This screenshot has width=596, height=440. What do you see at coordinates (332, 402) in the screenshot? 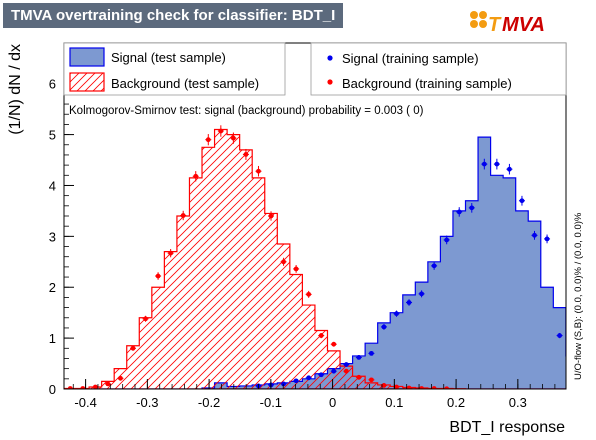
I see `x-tick-label: 0` at bounding box center [332, 402].